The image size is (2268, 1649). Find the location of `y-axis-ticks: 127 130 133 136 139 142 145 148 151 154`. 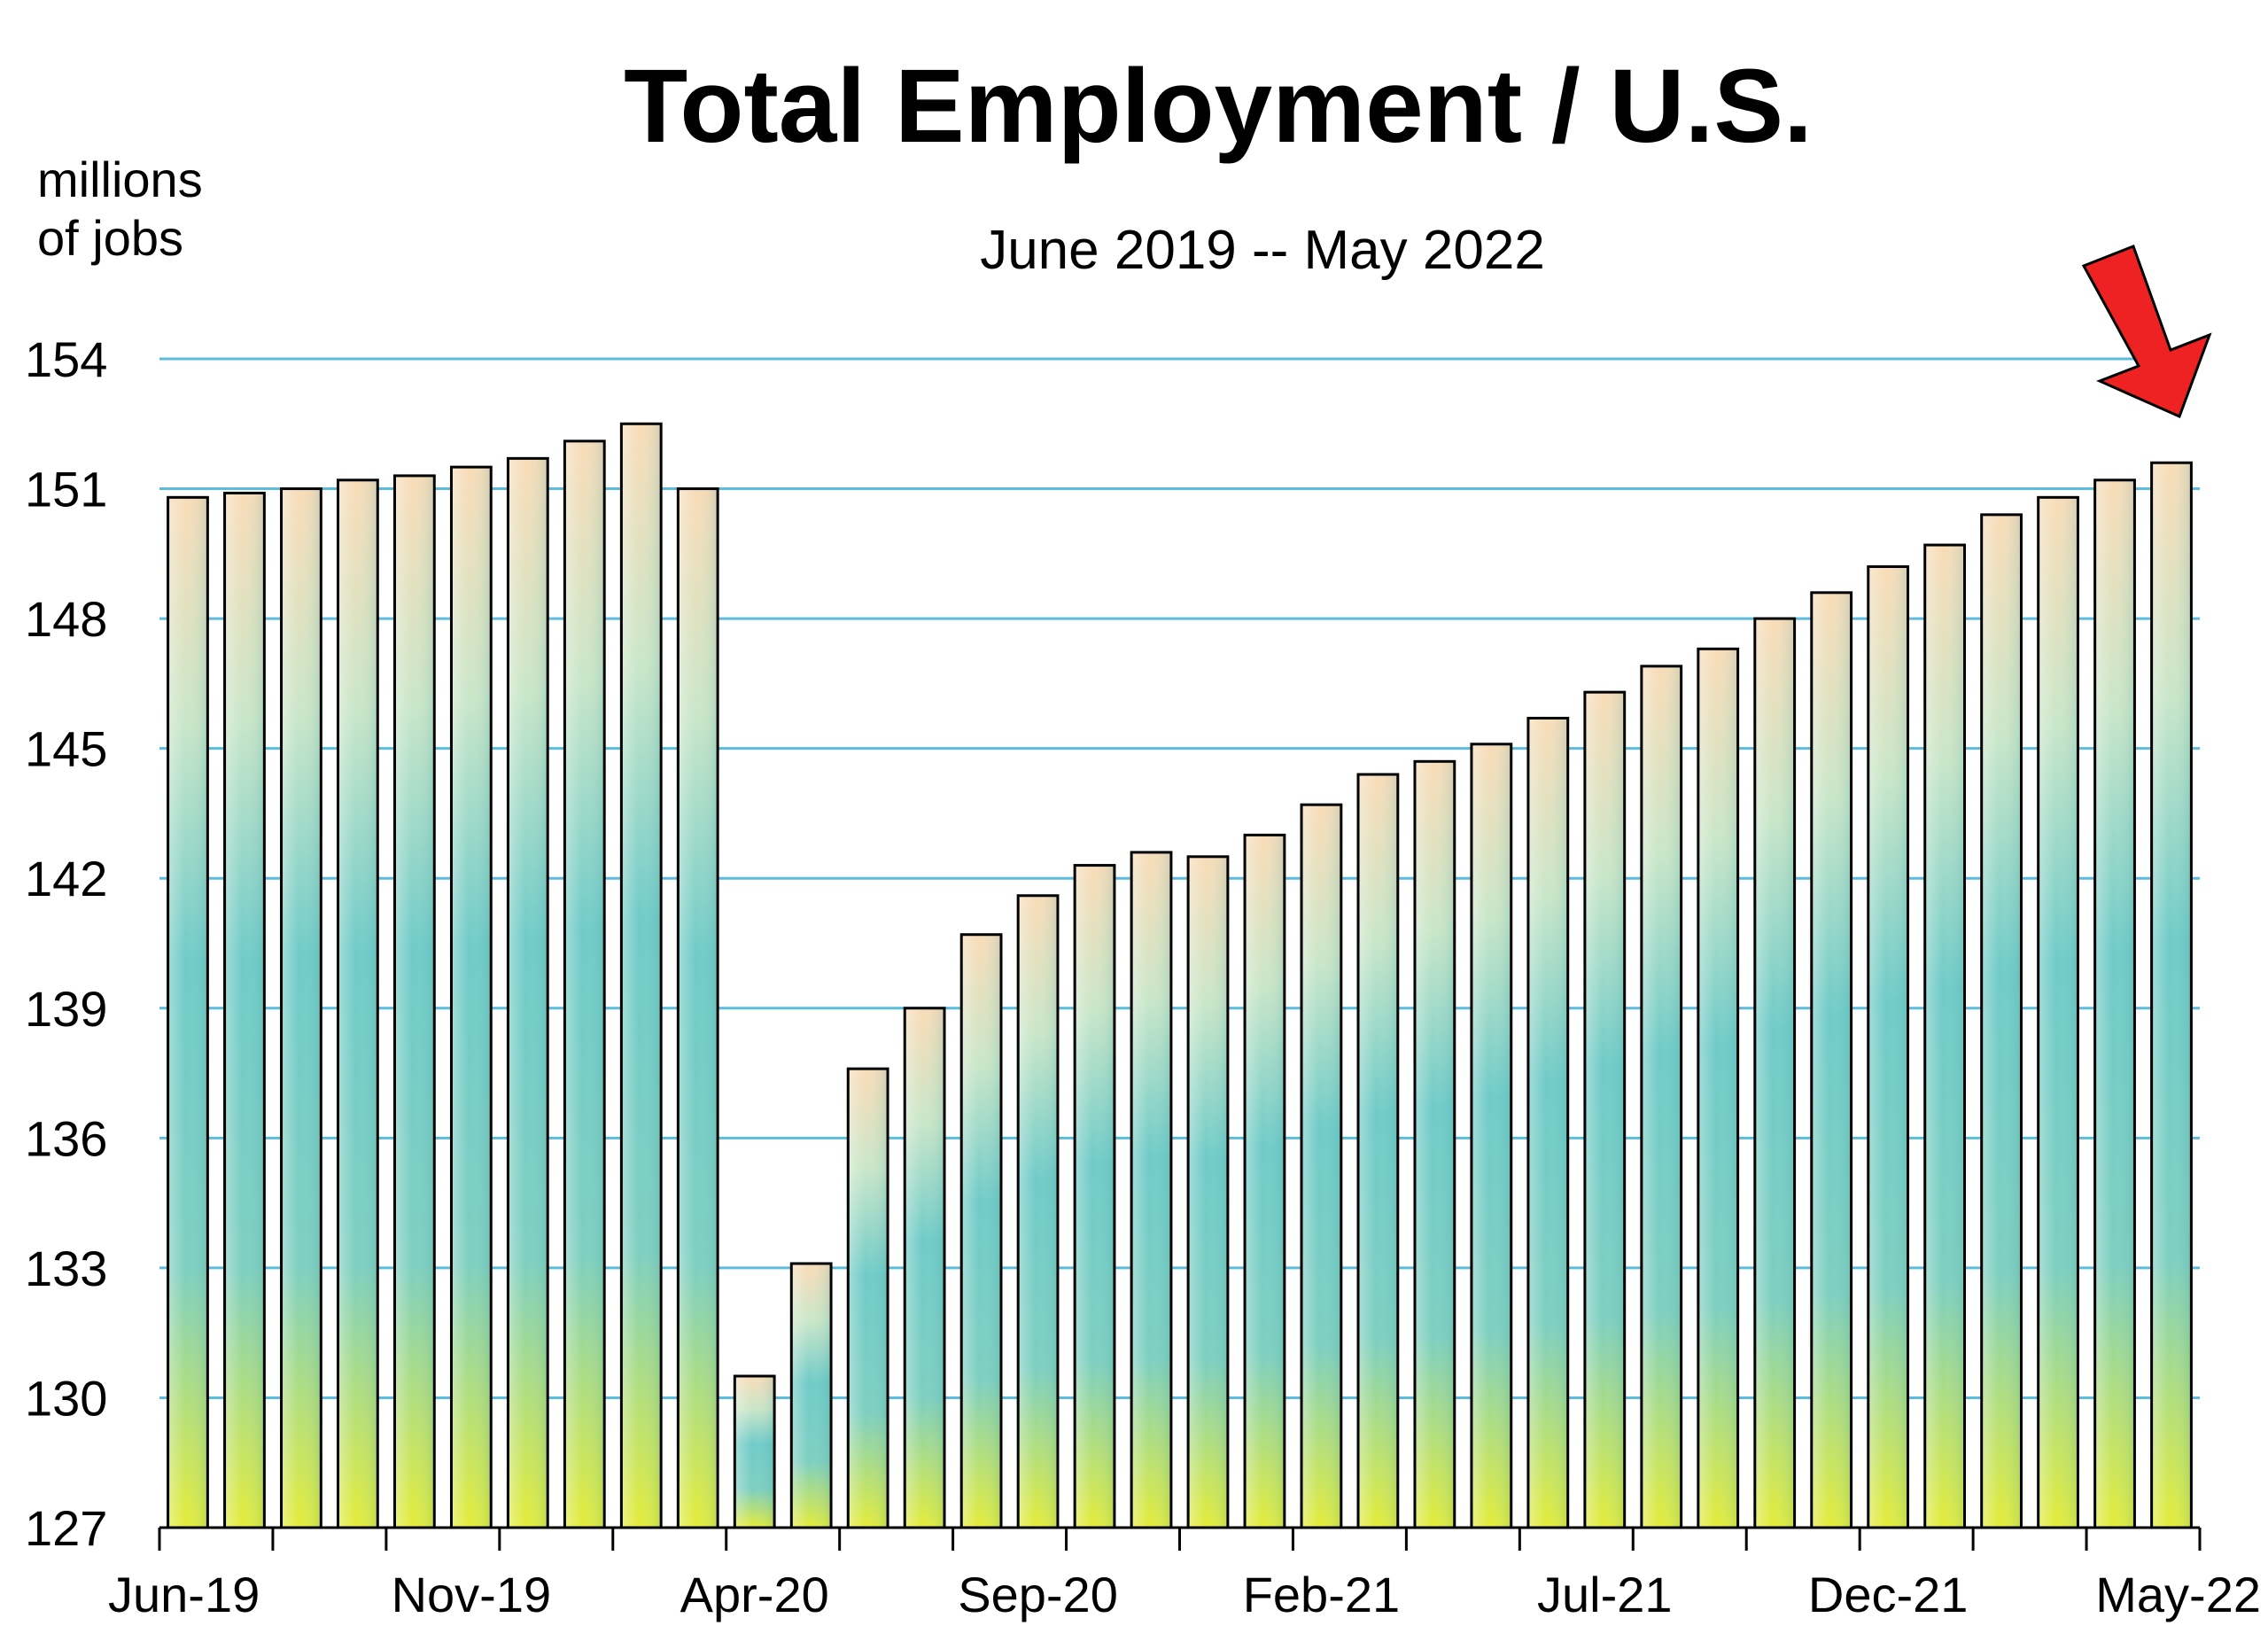

y-axis-ticks: 127 130 133 136 139 142 145 148 151 154 is located at coordinates (66, 943).